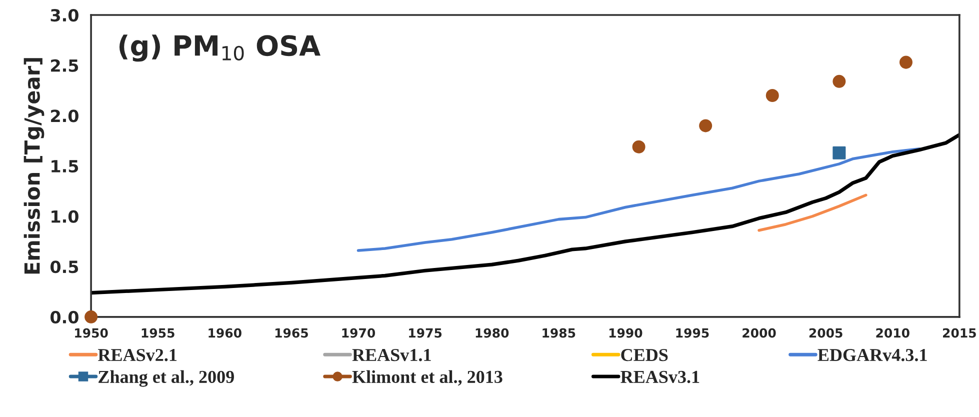  I want to click on x-tick-label: 1975, so click(425, 333).